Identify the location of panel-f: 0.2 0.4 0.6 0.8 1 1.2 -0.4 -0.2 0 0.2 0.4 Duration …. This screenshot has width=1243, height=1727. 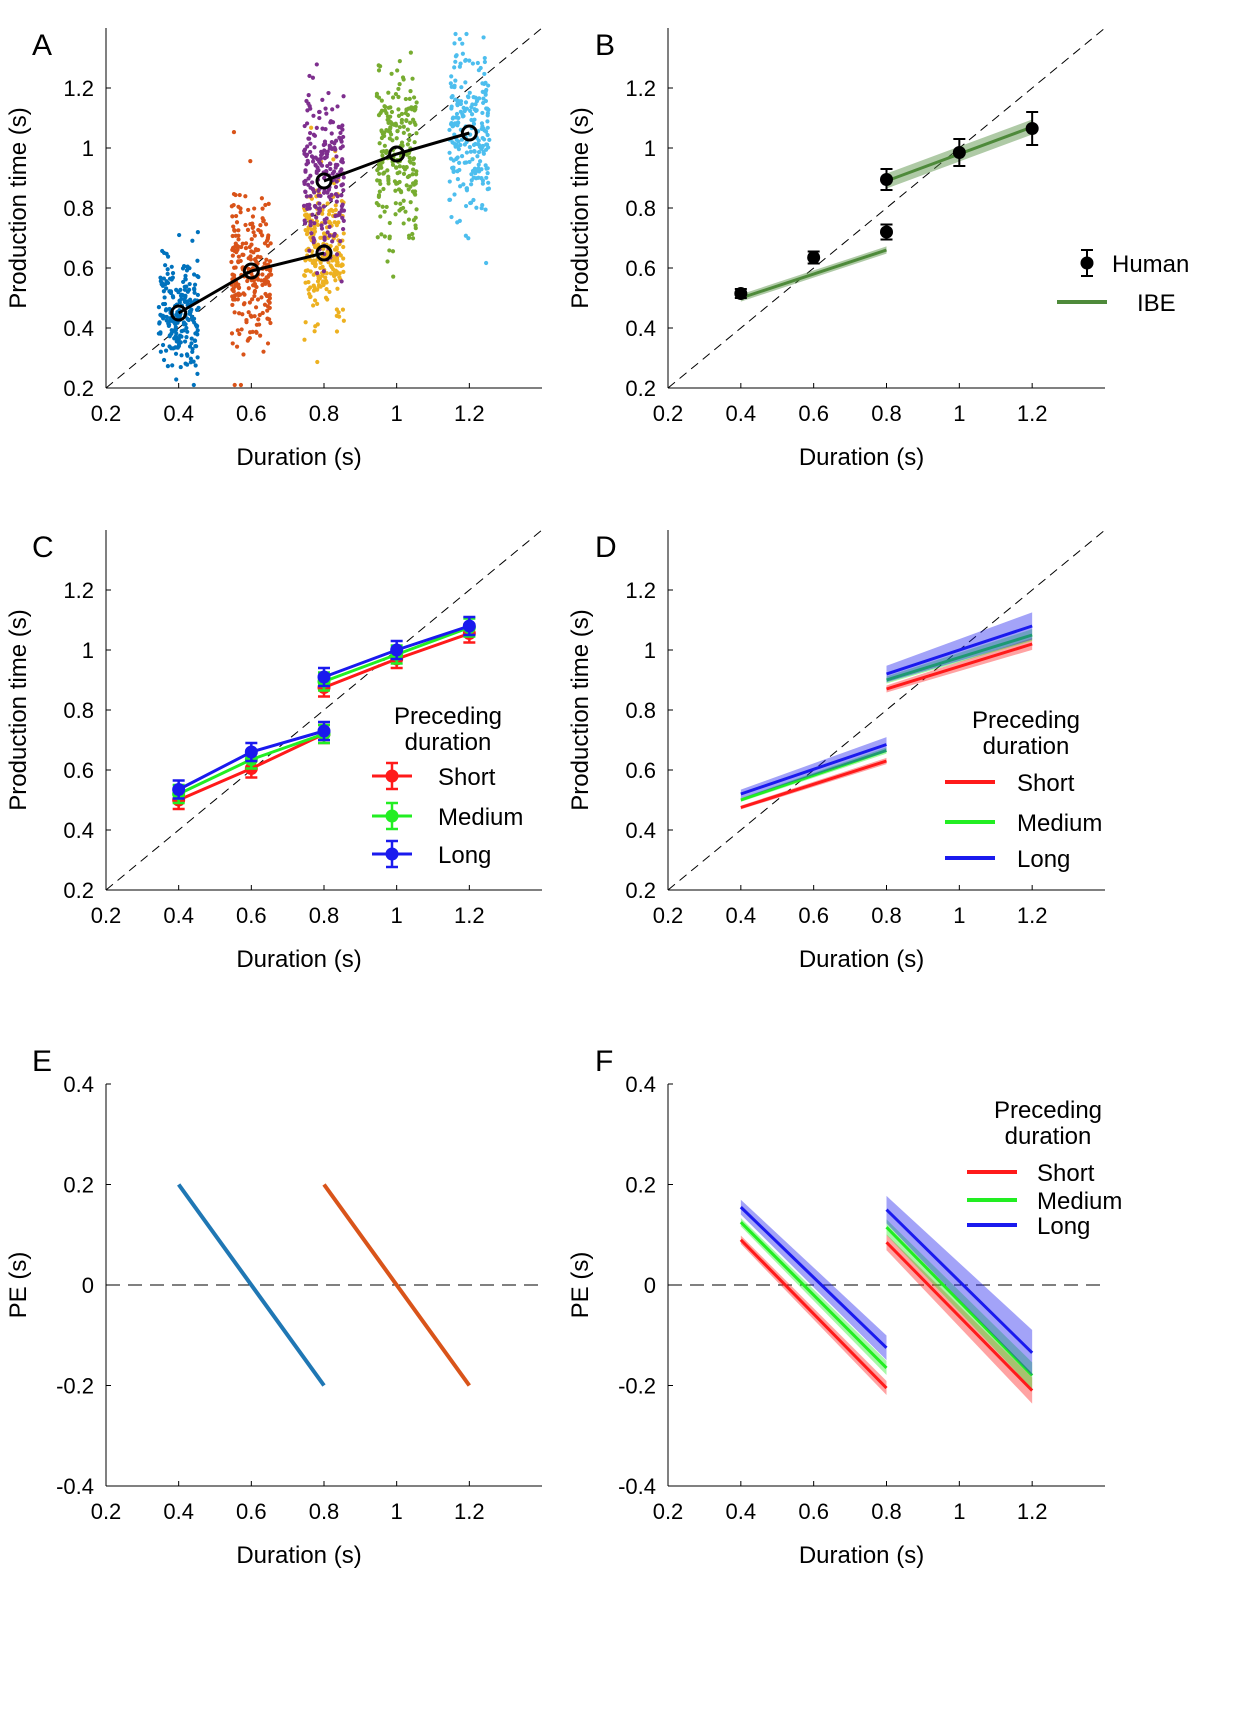
(844, 1307).